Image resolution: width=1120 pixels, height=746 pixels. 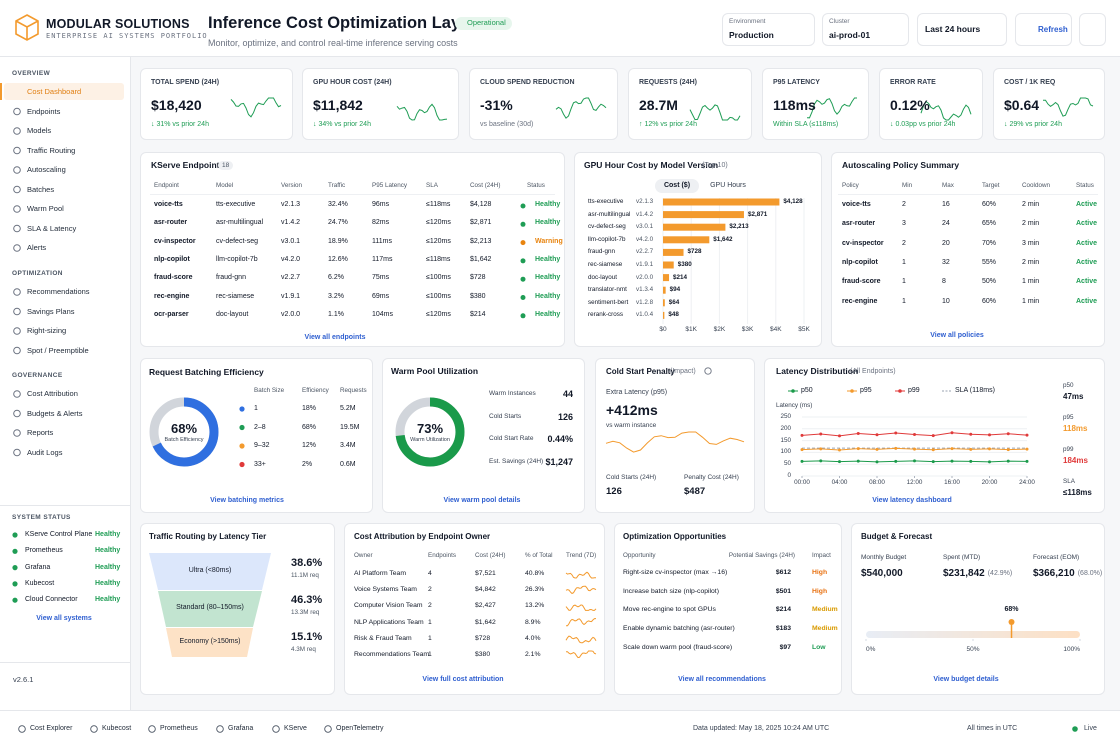 What do you see at coordinates (15, 584) in the screenshot?
I see `status-dot` at bounding box center [15, 584].